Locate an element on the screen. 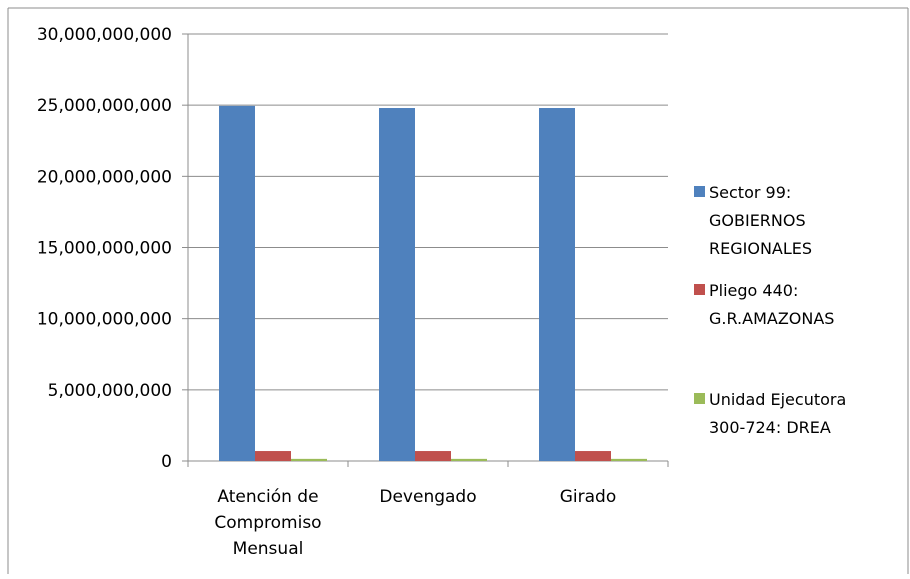 The width and height of the screenshot is (910, 579). y-tick-label: 15,000,000,000 is located at coordinates (104, 249).